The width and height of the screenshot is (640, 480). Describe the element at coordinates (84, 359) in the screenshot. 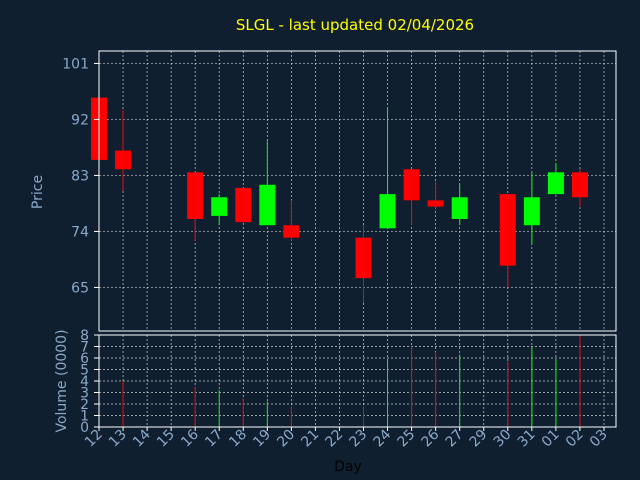

I see `volume-y-tick-label: 6` at that location.